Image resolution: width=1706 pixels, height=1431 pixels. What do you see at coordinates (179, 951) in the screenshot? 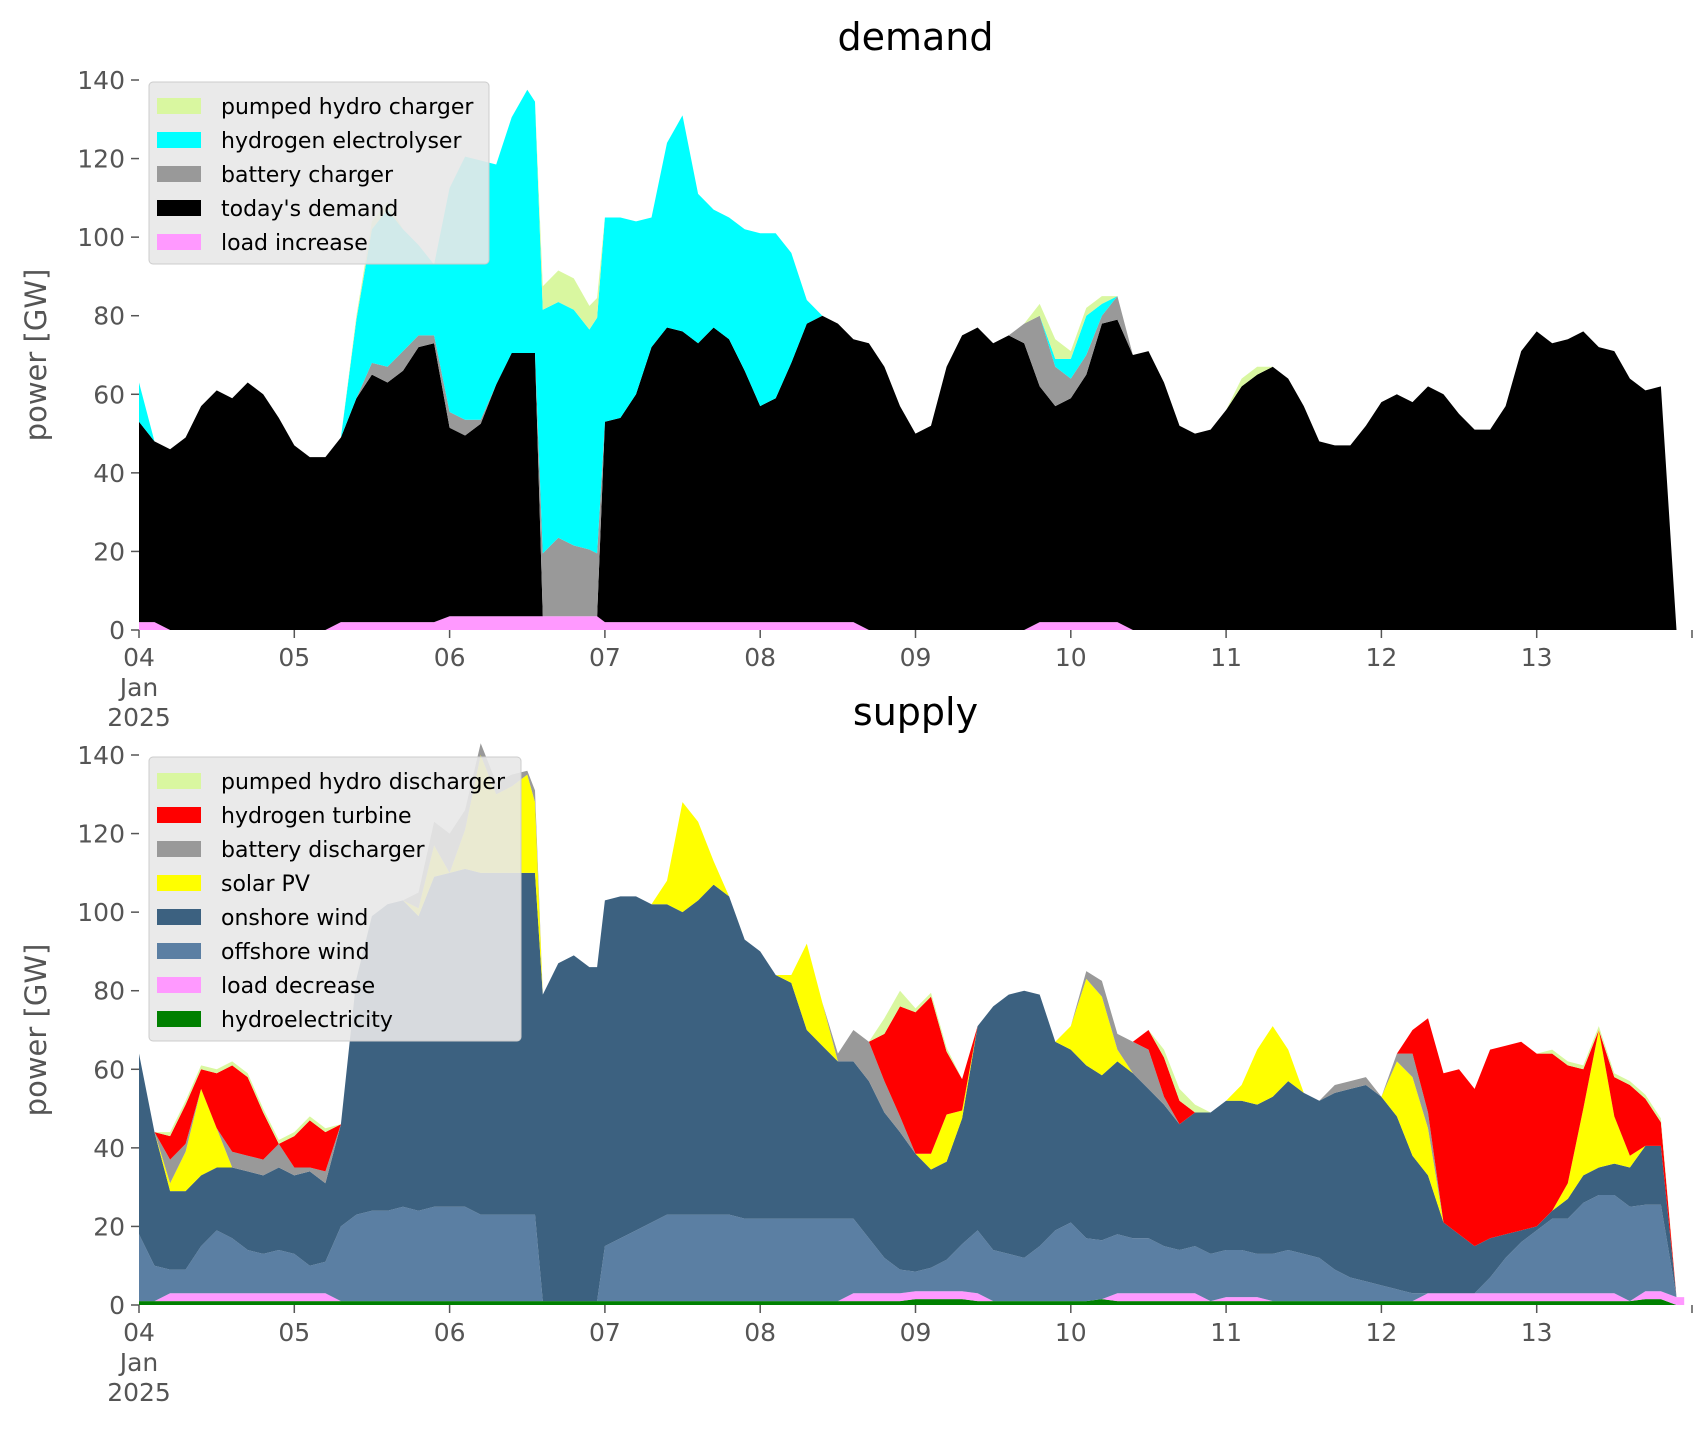
I see `legend-swatch-offshore-wind` at bounding box center [179, 951].